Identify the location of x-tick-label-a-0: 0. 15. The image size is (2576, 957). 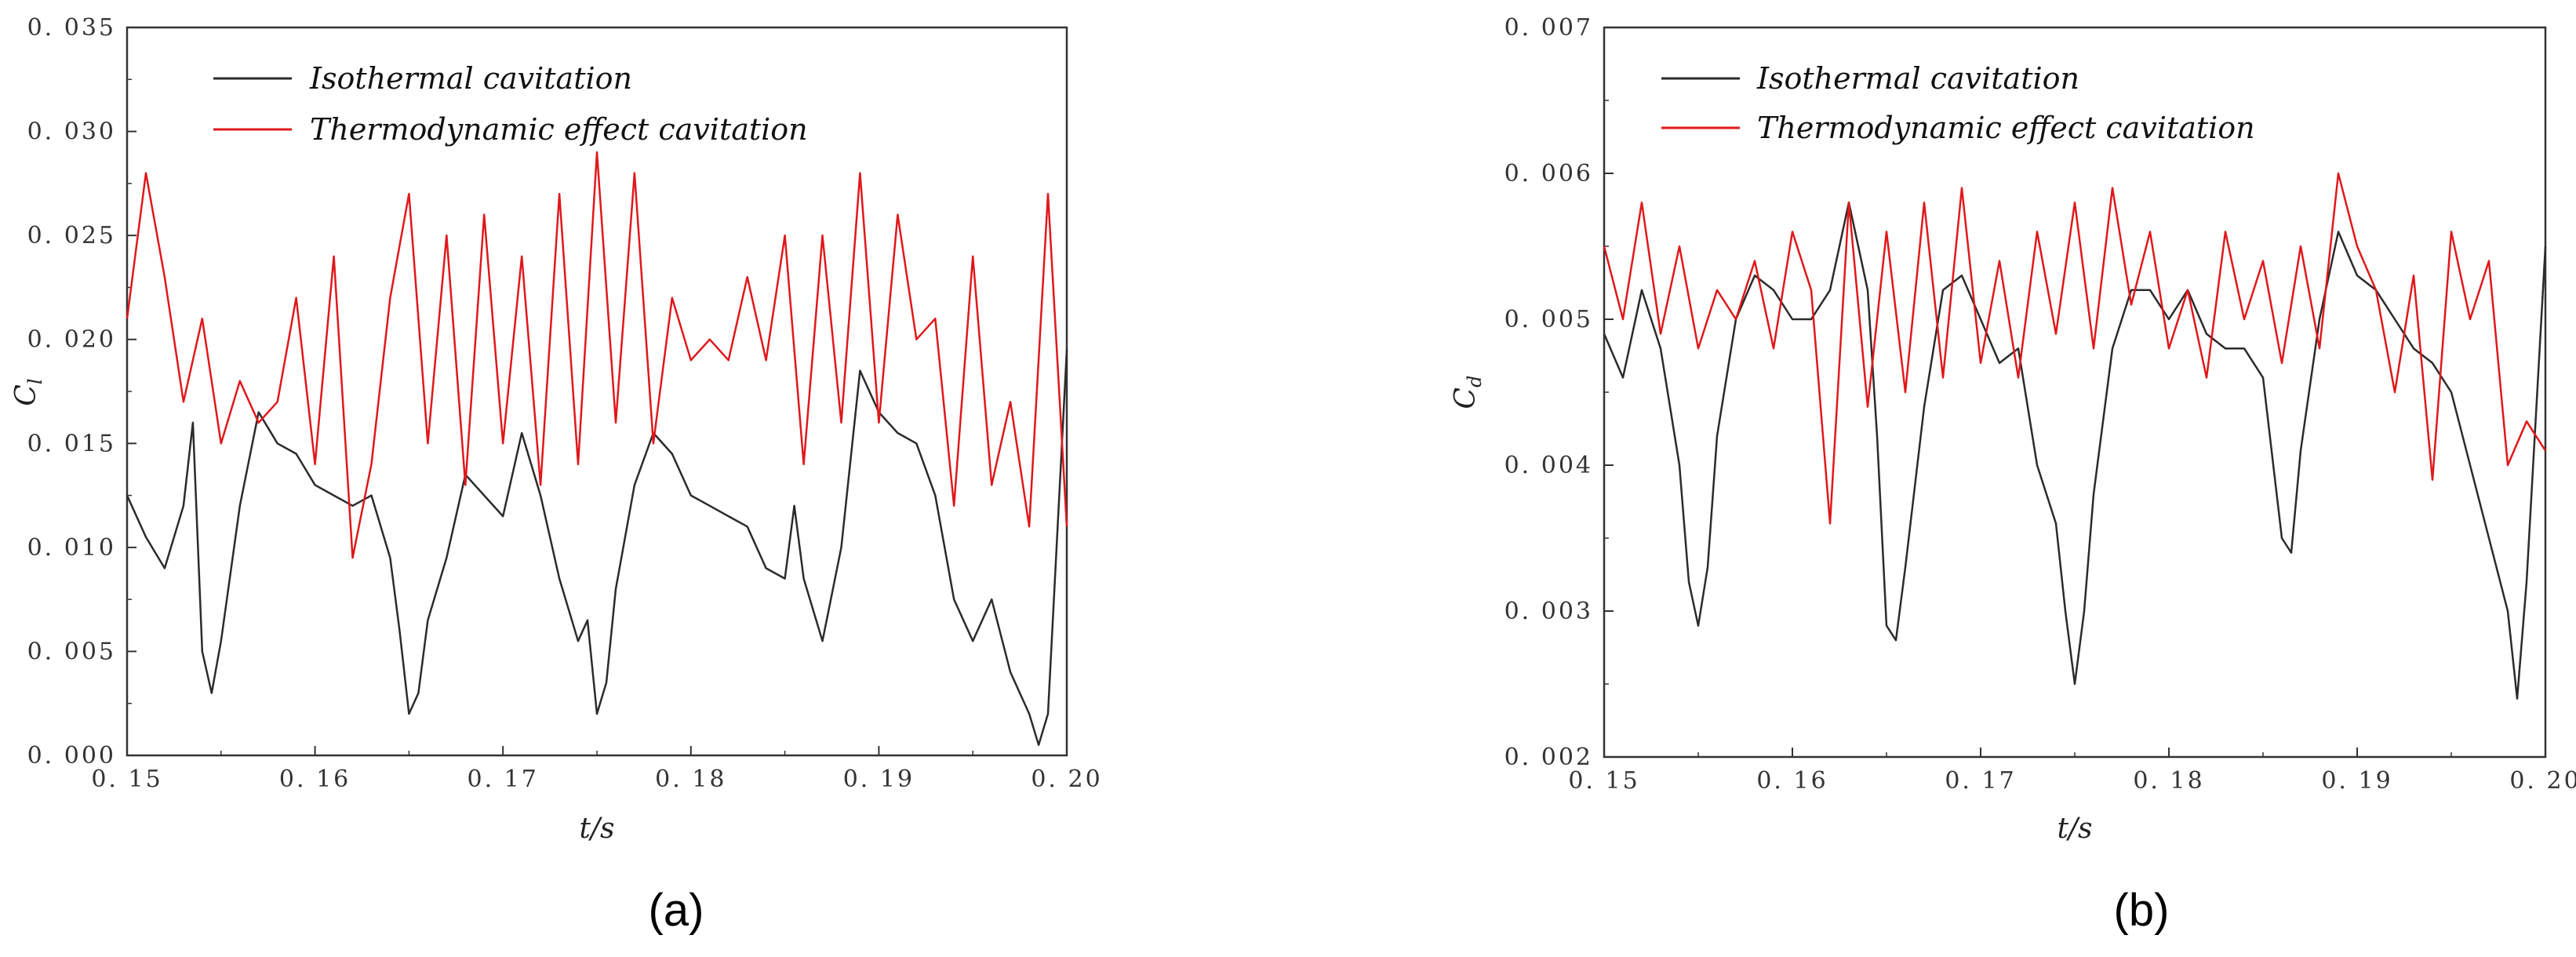
(126, 779).